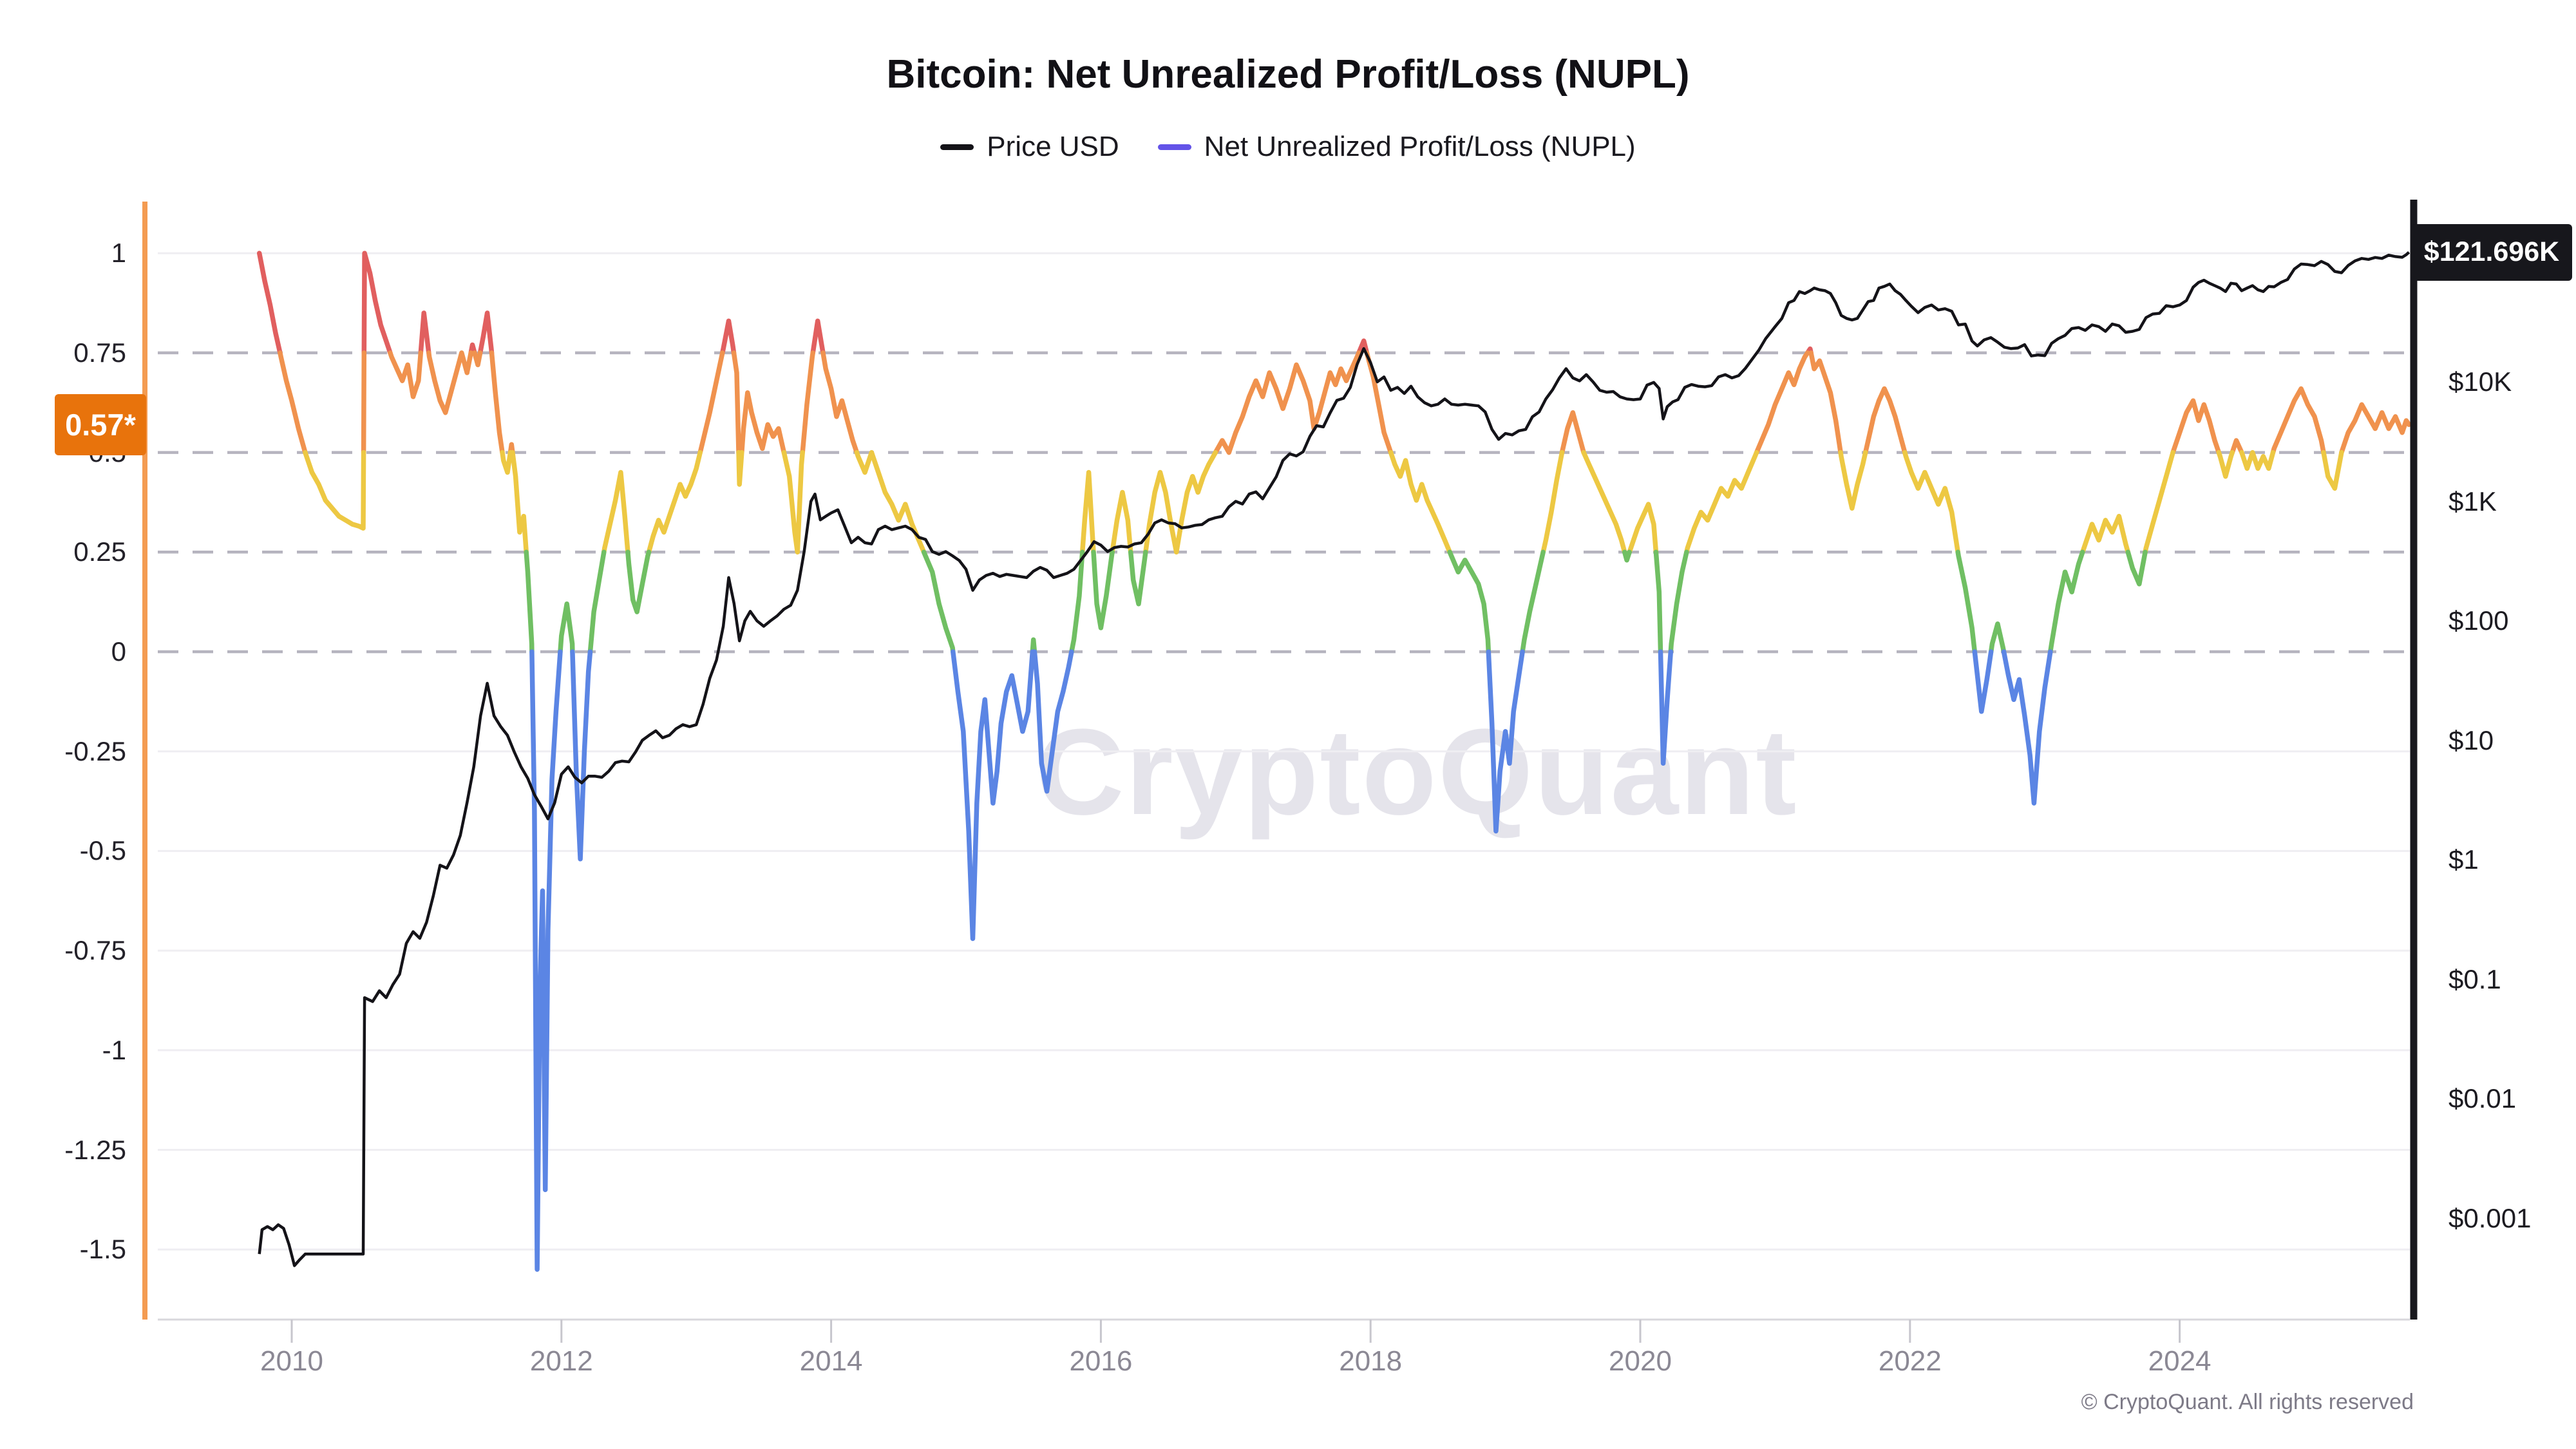 The width and height of the screenshot is (2576, 1449). What do you see at coordinates (1371, 1361) in the screenshot?
I see `x-axis-year-label: 2018` at bounding box center [1371, 1361].